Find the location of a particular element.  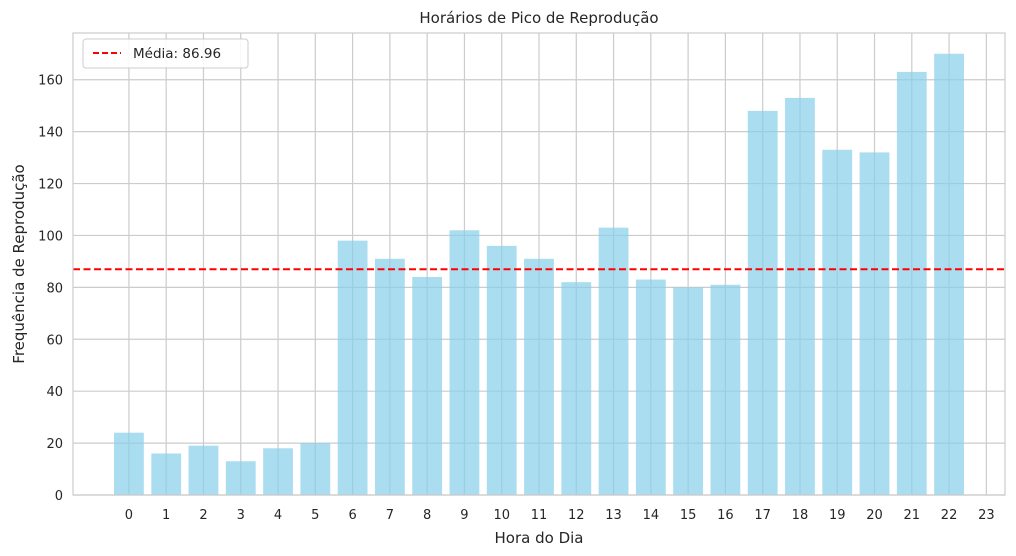

x-tick-label-19: 19 is located at coordinates (837, 515).